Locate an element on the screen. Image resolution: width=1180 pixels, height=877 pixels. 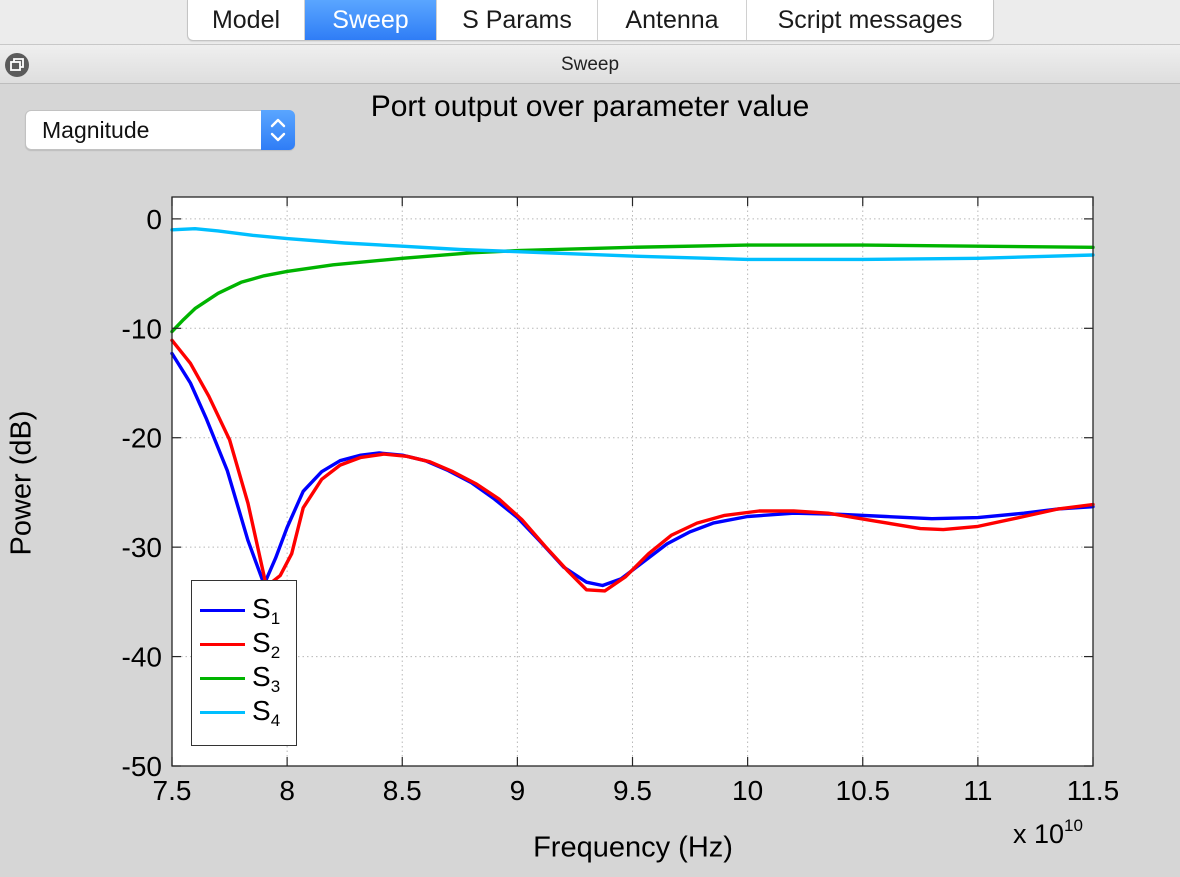
y-tick-label: 0 is located at coordinates (154, 219).